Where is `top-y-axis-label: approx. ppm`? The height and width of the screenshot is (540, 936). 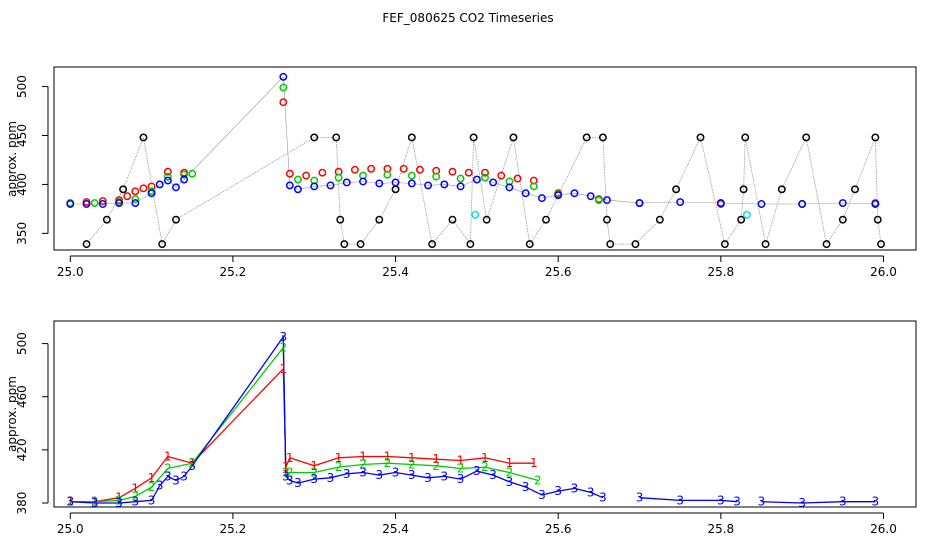
top-y-axis-label: approx. ppm is located at coordinates (12, 159).